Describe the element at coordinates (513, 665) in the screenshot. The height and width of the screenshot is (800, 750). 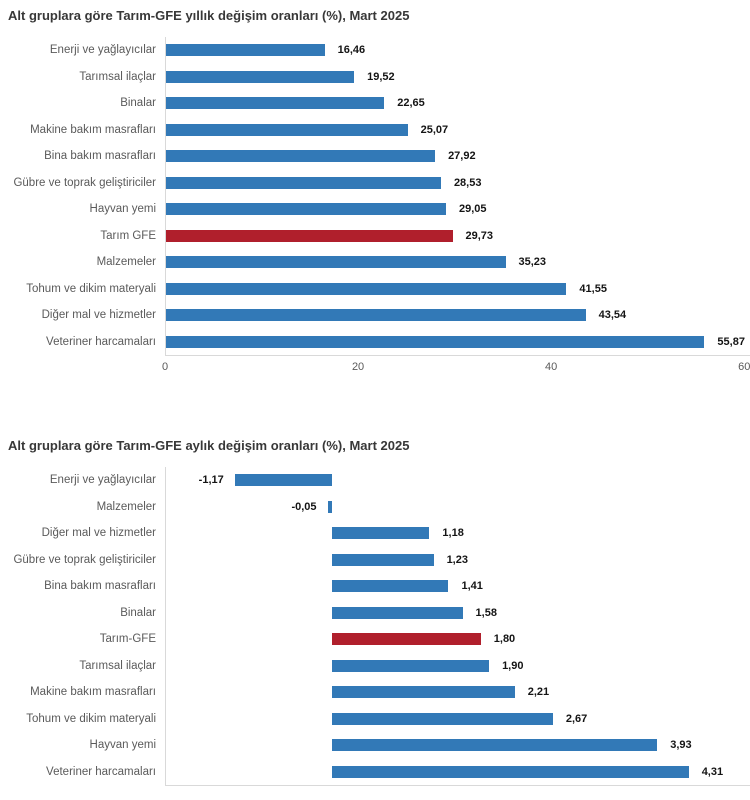
I see `value-label: 1,90` at that location.